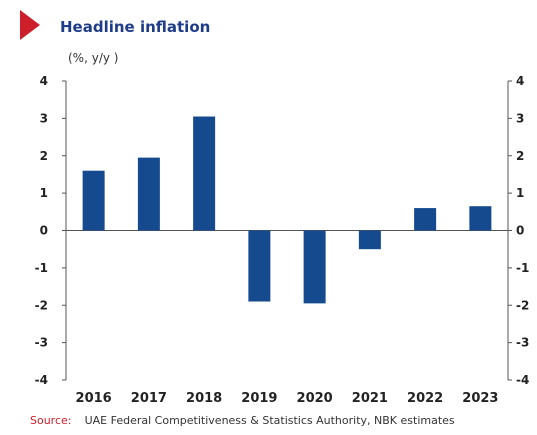 The height and width of the screenshot is (435, 537). I want to click on y-tick-label-left: -2, so click(41, 305).